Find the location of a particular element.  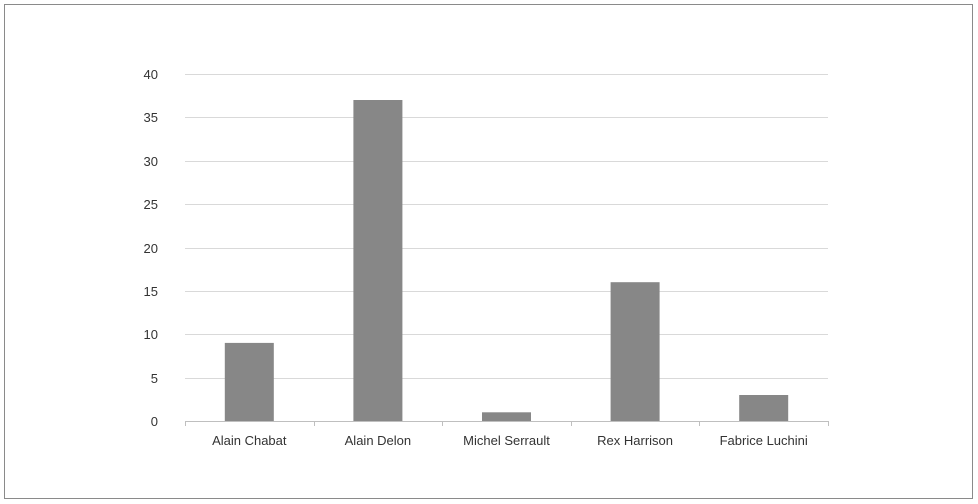

bar-alain-chabat is located at coordinates (249, 381).